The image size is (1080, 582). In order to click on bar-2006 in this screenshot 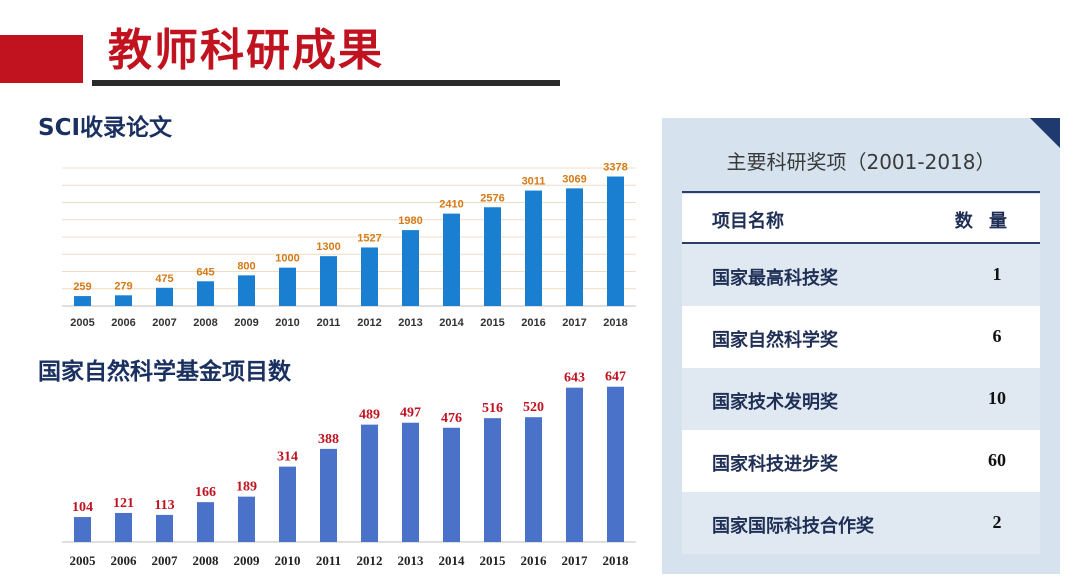, I will do `click(123, 300)`.